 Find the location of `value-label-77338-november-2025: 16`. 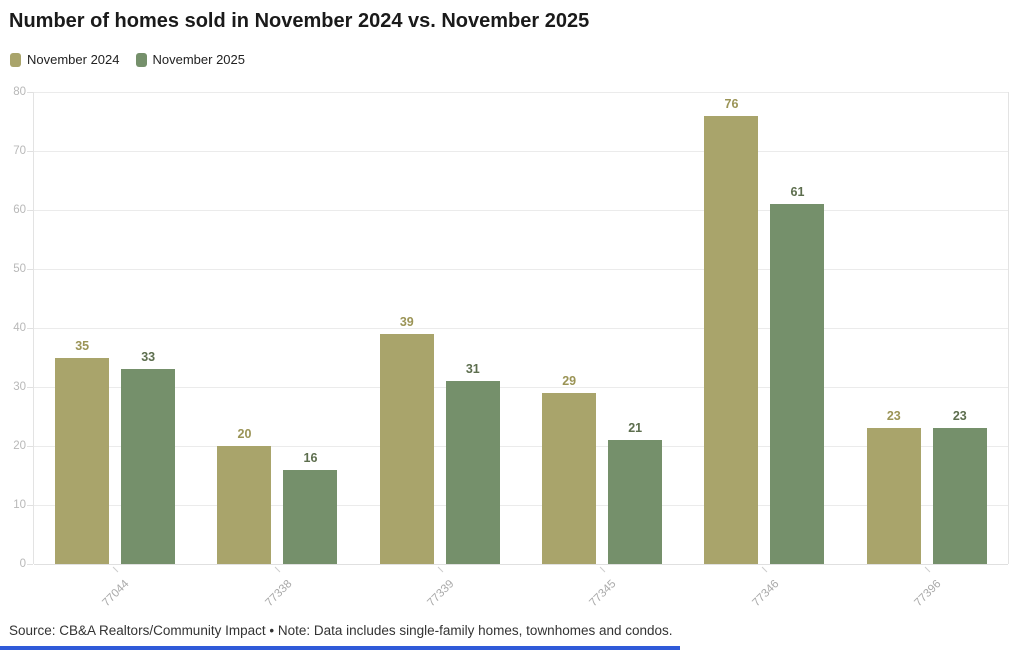

value-label-77338-november-2025: 16 is located at coordinates (310, 457).